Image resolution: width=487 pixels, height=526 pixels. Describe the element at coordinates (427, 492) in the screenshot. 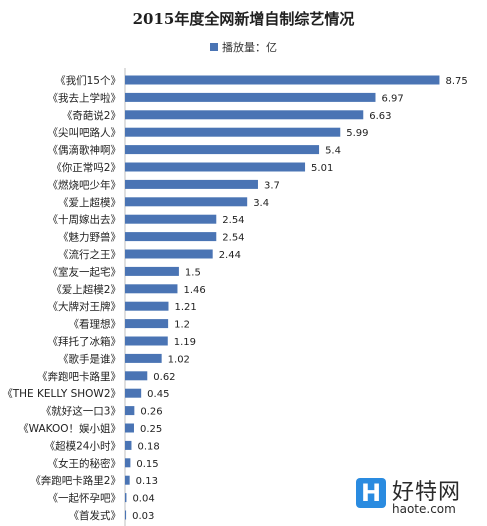

I see `watermark-name: 好特网` at that location.